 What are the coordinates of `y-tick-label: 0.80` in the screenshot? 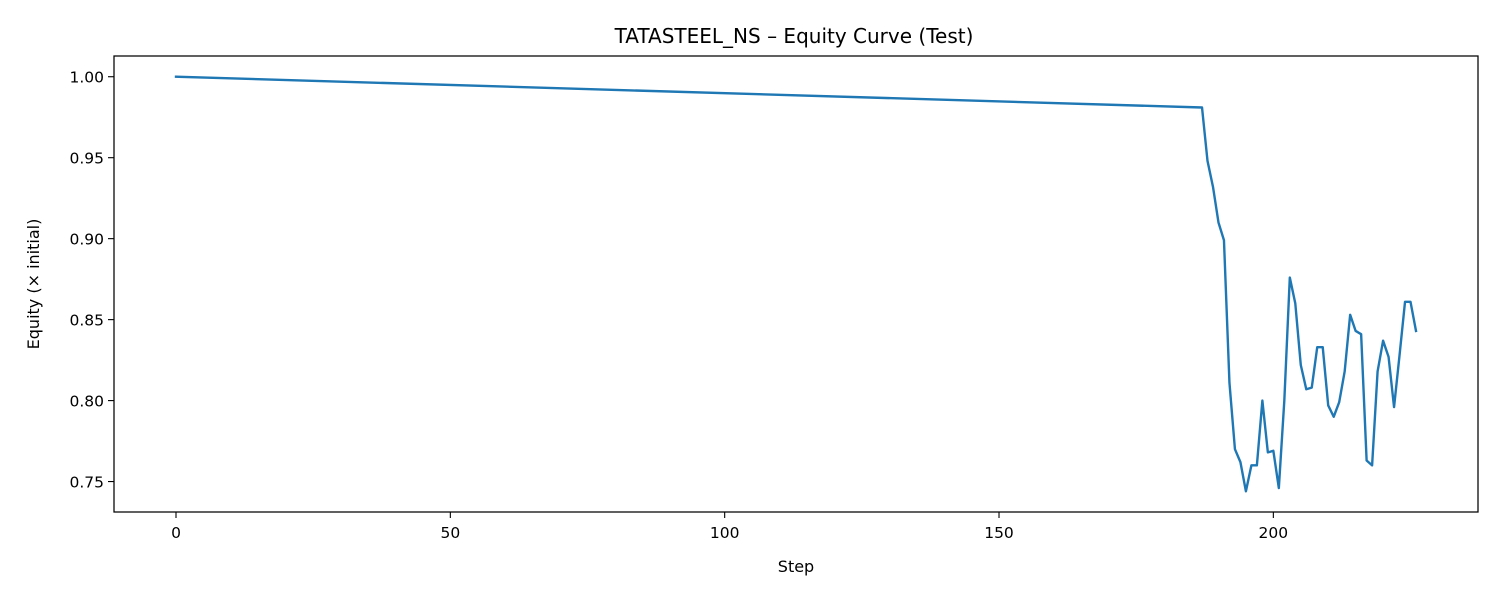 It's located at (86, 402).